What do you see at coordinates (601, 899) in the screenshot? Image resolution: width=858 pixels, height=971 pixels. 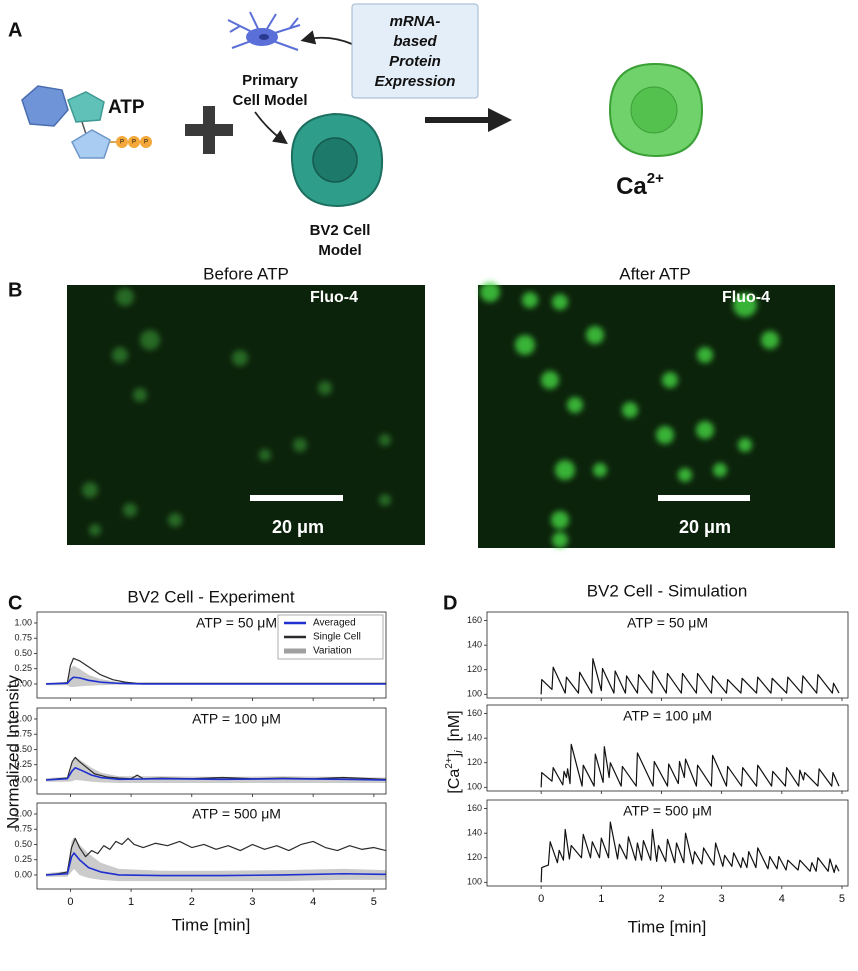 I see `x-tick-label: 1` at bounding box center [601, 899].